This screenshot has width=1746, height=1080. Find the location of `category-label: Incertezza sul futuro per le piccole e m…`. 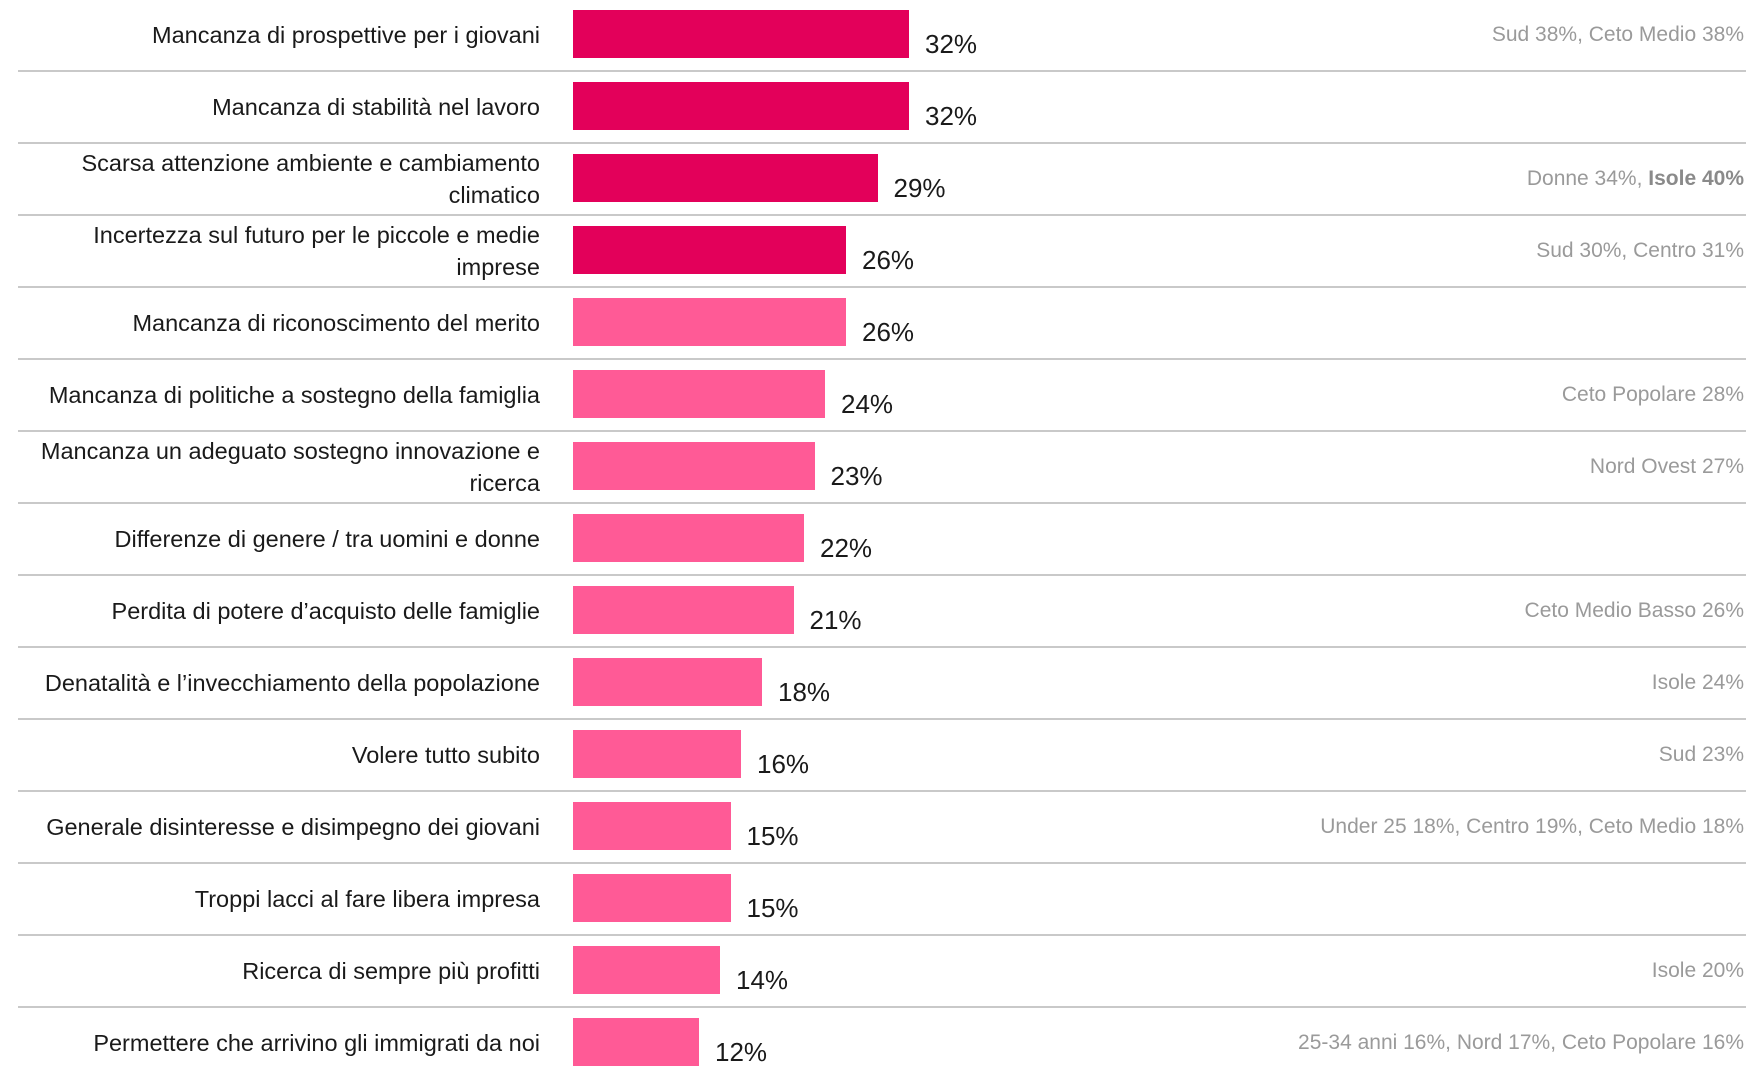

category-label: Incertezza sul futuro per le piccole e m… is located at coordinates (316, 251).